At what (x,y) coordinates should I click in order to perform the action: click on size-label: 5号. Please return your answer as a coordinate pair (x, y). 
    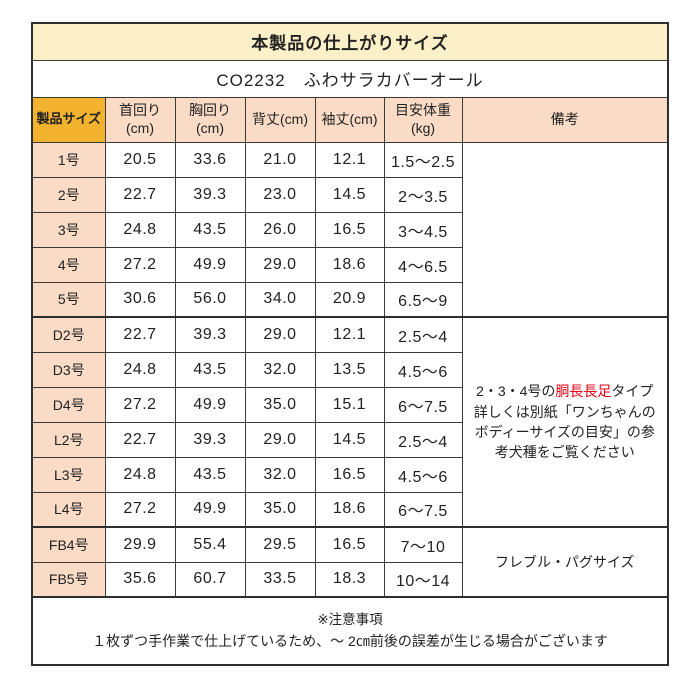
    Looking at the image, I should click on (68, 299).